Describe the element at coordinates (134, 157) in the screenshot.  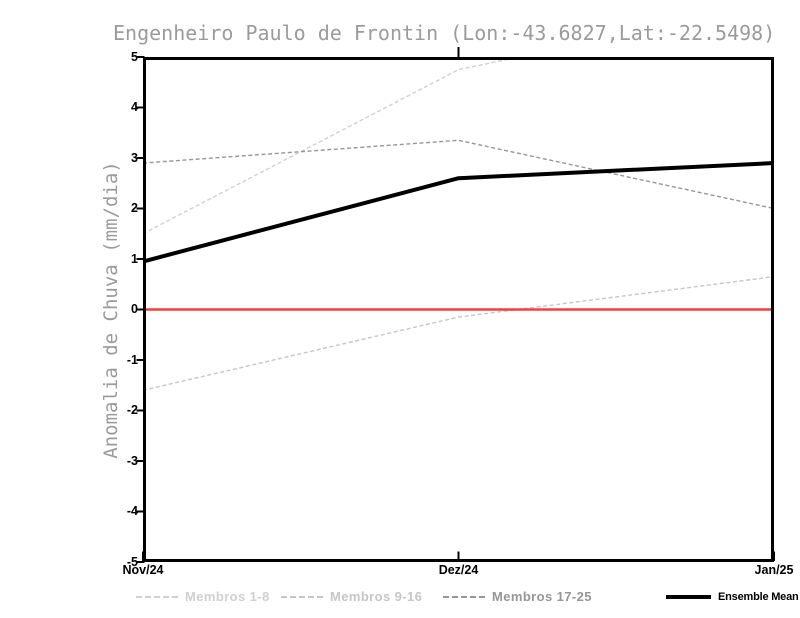
I see `y-tick-label: 3` at that location.